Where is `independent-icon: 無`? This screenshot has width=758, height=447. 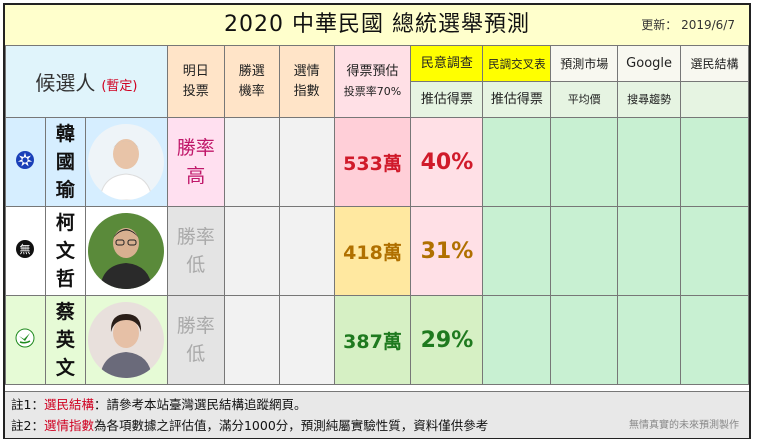
independent-icon: 無 is located at coordinates (25, 249).